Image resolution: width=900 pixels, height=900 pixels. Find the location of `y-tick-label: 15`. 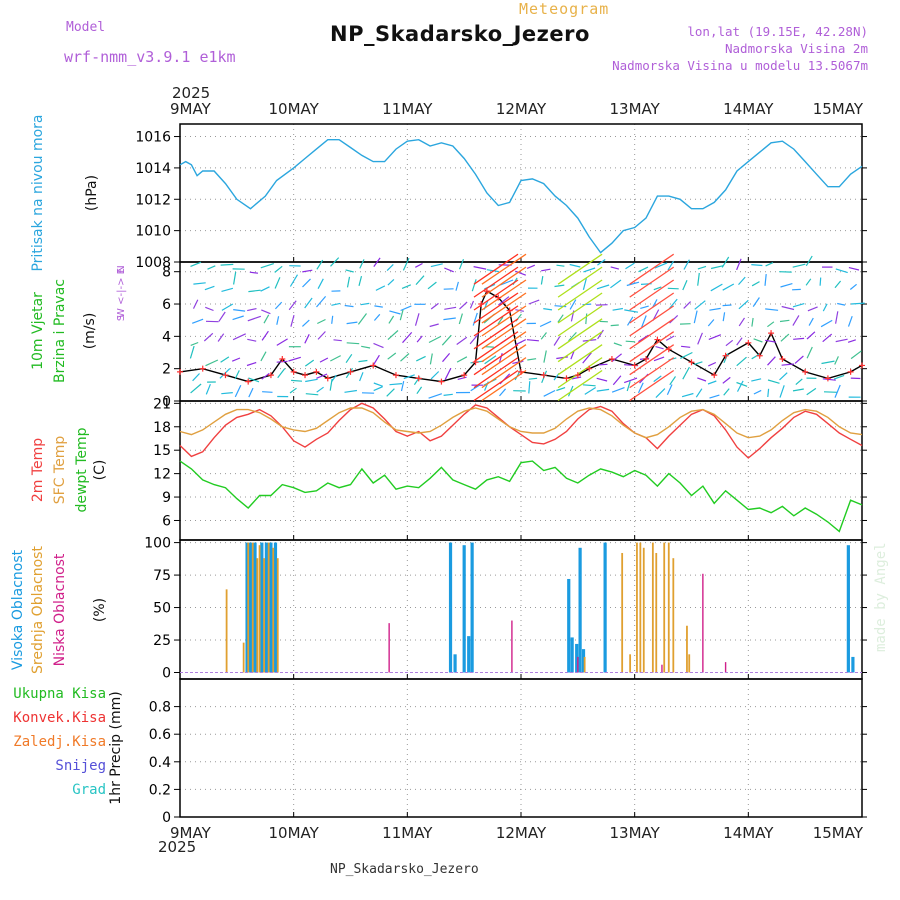

y-tick-label: 15 is located at coordinates (162, 451).